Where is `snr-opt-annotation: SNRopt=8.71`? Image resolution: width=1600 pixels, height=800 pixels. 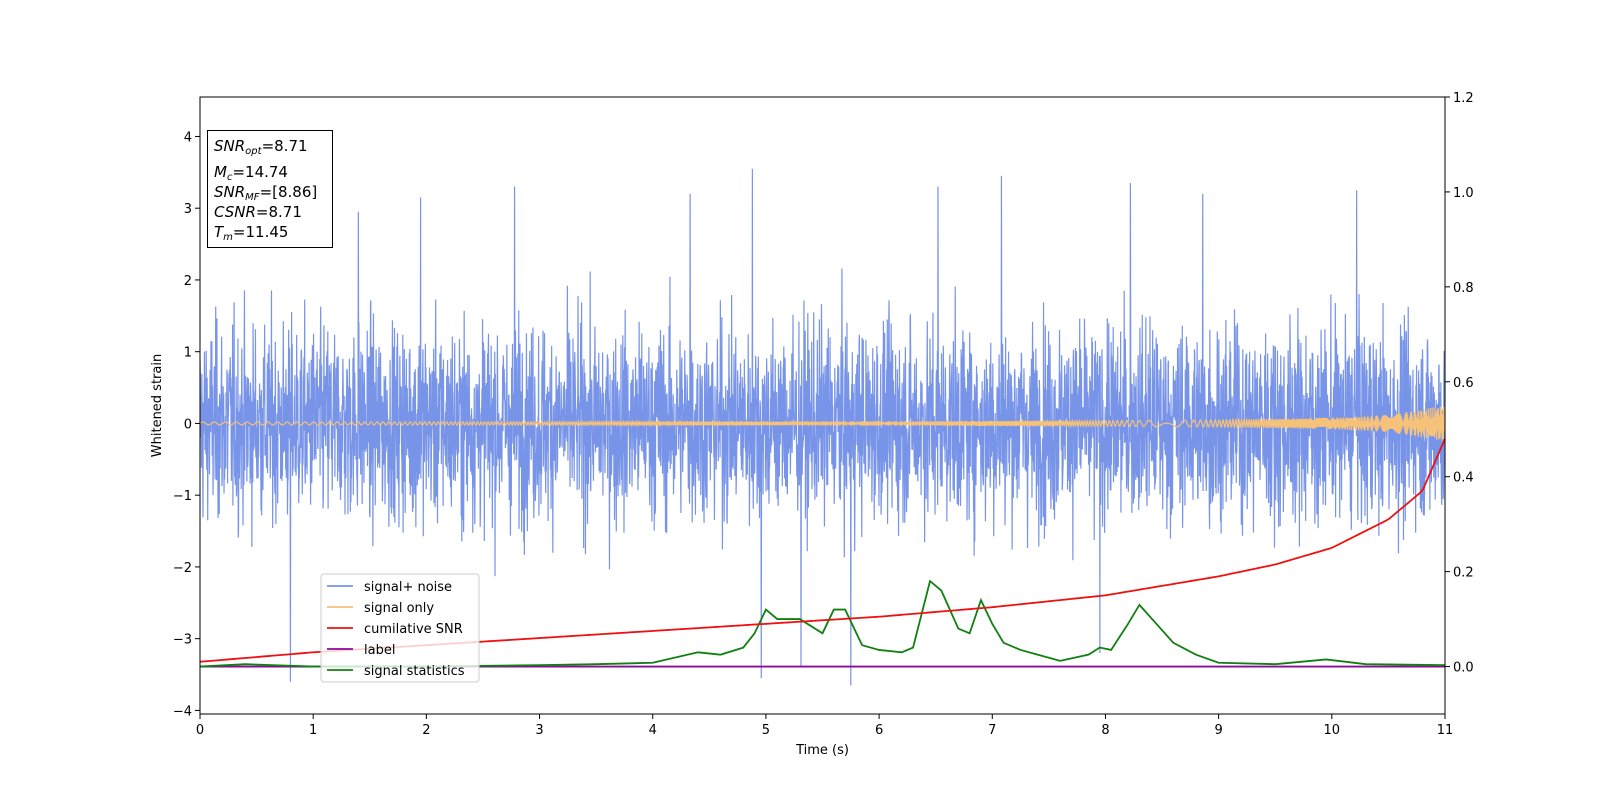
snr-opt-annotation: SNRopt=8.71 is located at coordinates (261, 147).